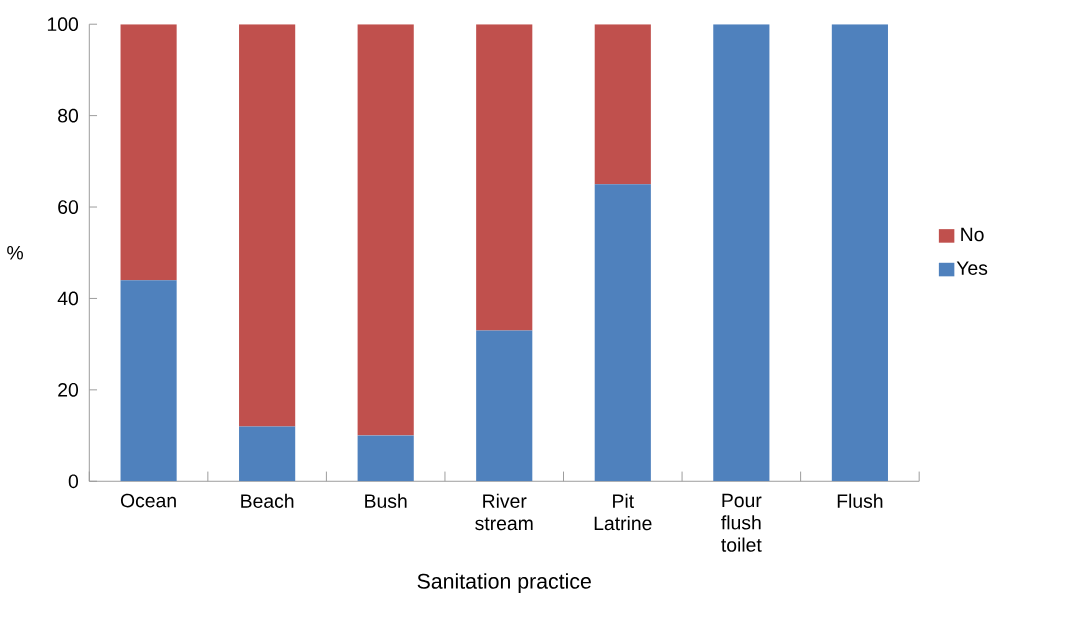  Describe the element at coordinates (68, 389) in the screenshot. I see `y-tick-label: 20` at that location.